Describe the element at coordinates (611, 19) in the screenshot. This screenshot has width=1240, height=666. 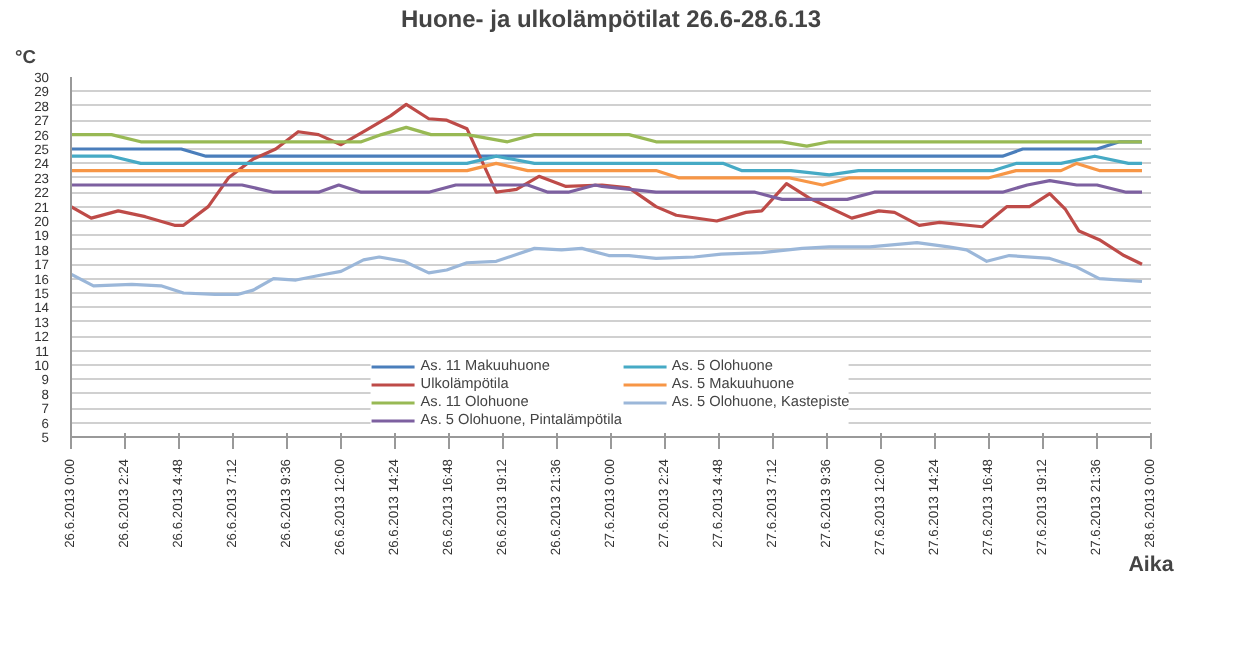
I see `chart-title: Huone- ja ulkolämpötilat 26.6-28.6.13` at that location.